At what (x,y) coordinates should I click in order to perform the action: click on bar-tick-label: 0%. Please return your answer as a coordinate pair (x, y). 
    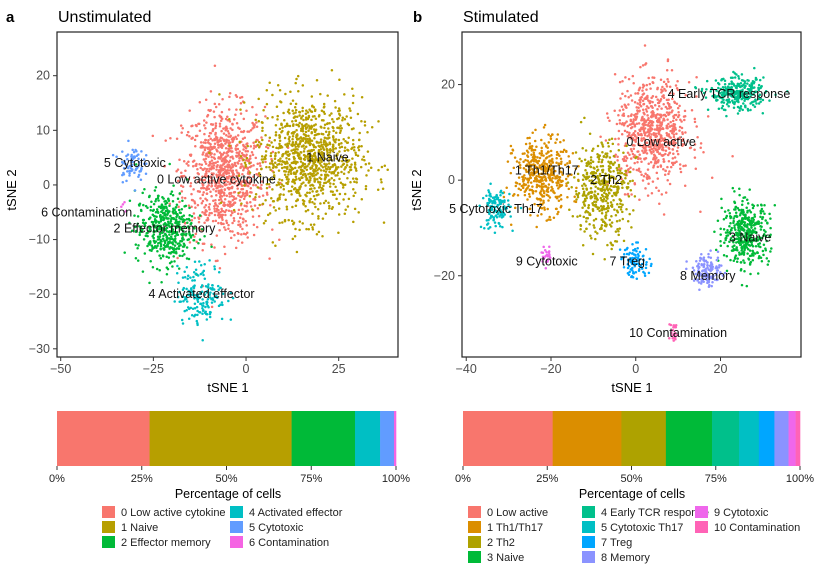
    Looking at the image, I should click on (57, 479).